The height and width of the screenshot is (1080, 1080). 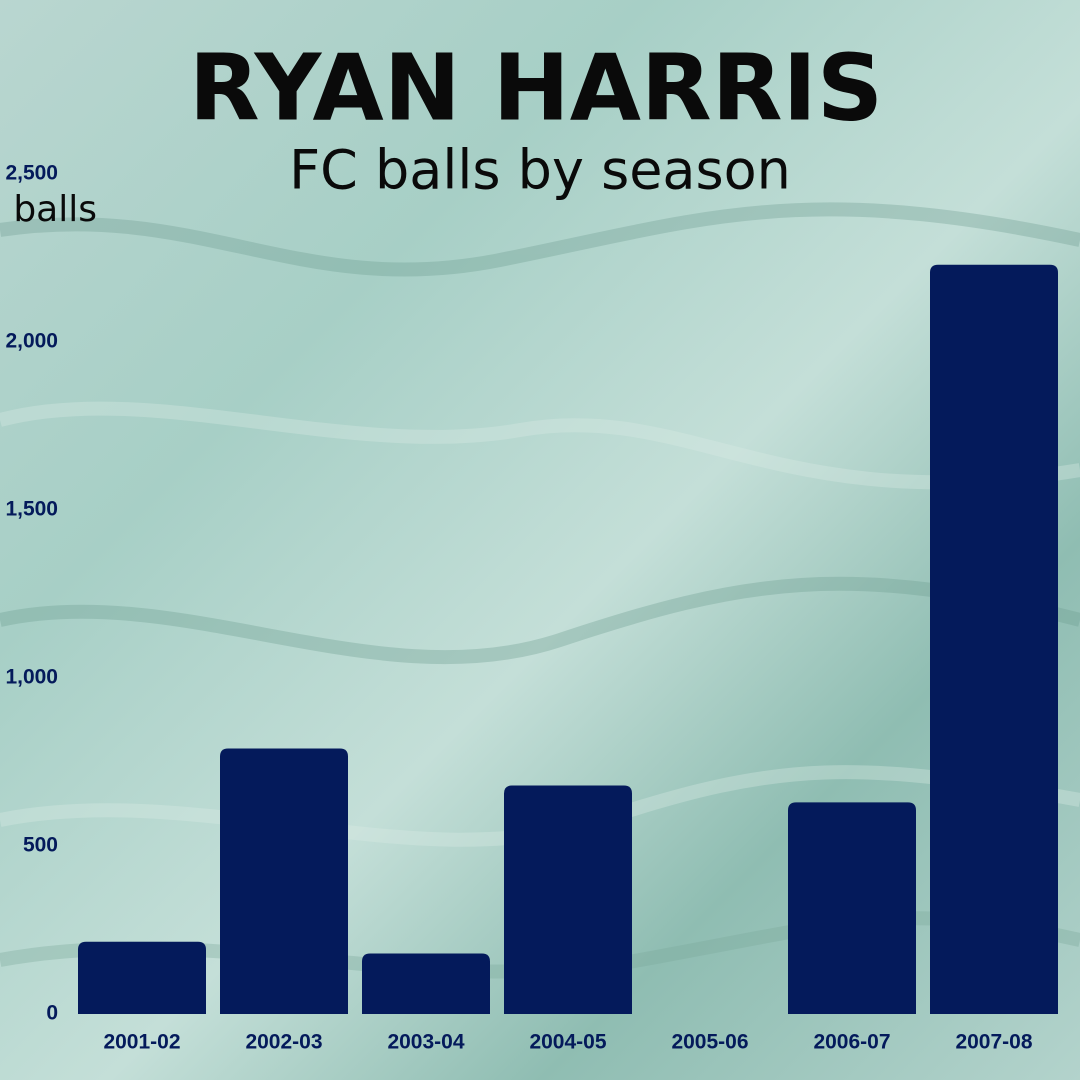 I want to click on chart-subtitle: FC balls by season, so click(x=540, y=170).